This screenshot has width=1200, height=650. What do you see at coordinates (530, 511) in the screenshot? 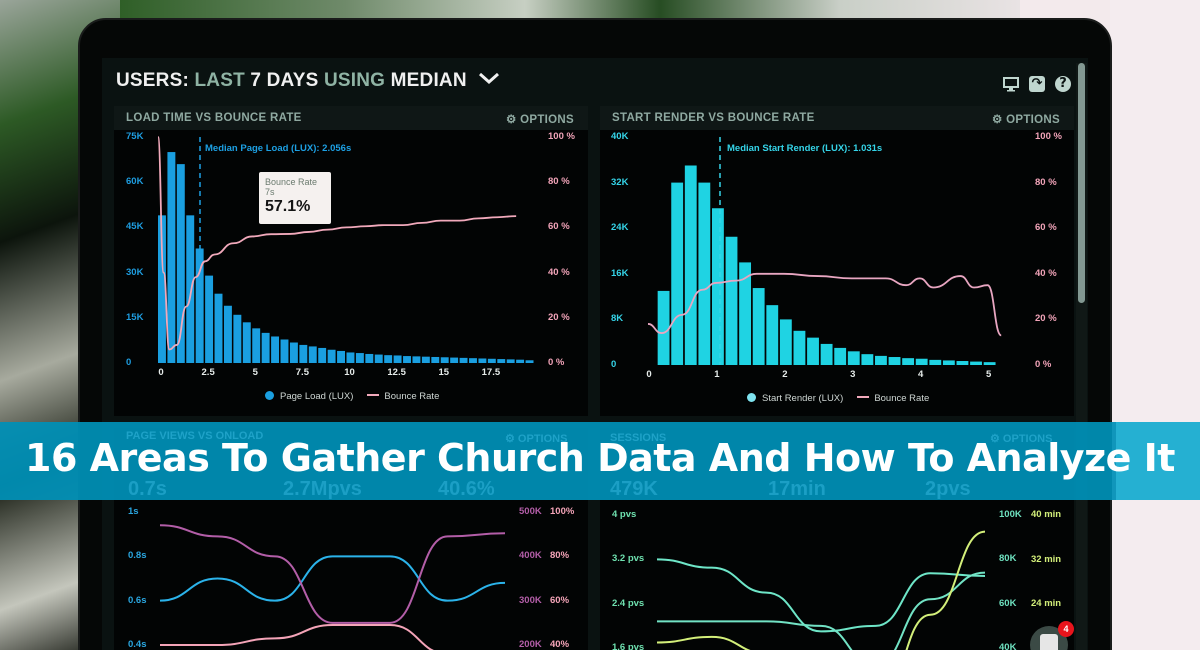
I see `axis-tick-label: 500K` at bounding box center [530, 511].